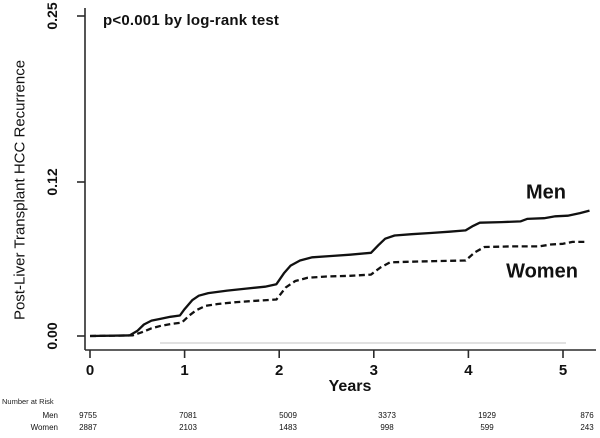  What do you see at coordinates (487, 427) in the screenshot?
I see `risk-cell-women-4: 599` at bounding box center [487, 427].